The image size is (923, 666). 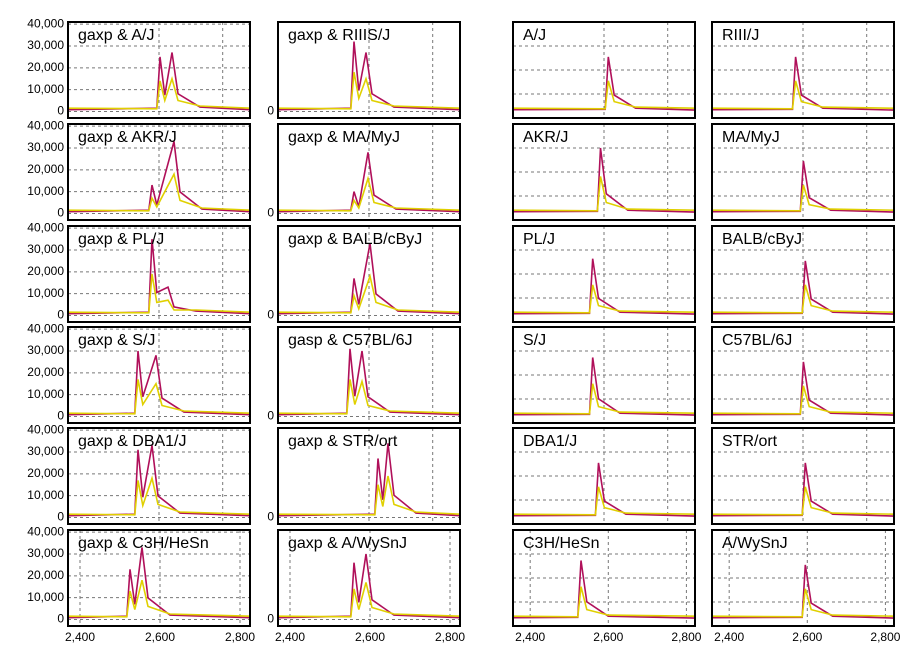 What do you see at coordinates (750, 441) in the screenshot?
I see `panel-title: STR/ort` at bounding box center [750, 441].